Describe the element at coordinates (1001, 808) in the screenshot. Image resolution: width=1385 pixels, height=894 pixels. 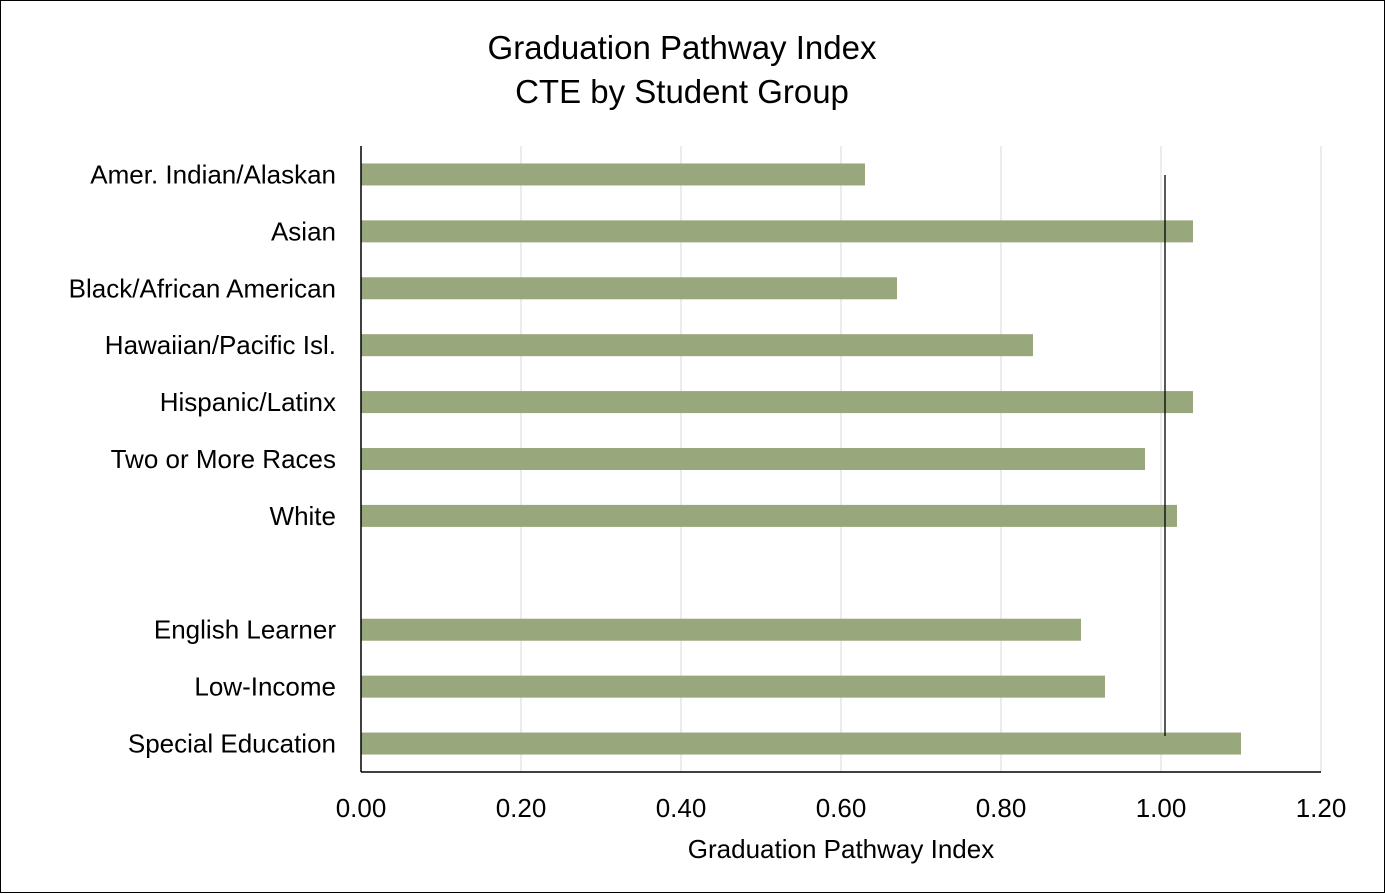
I see `x-tick-label-4: 0.80` at that location.